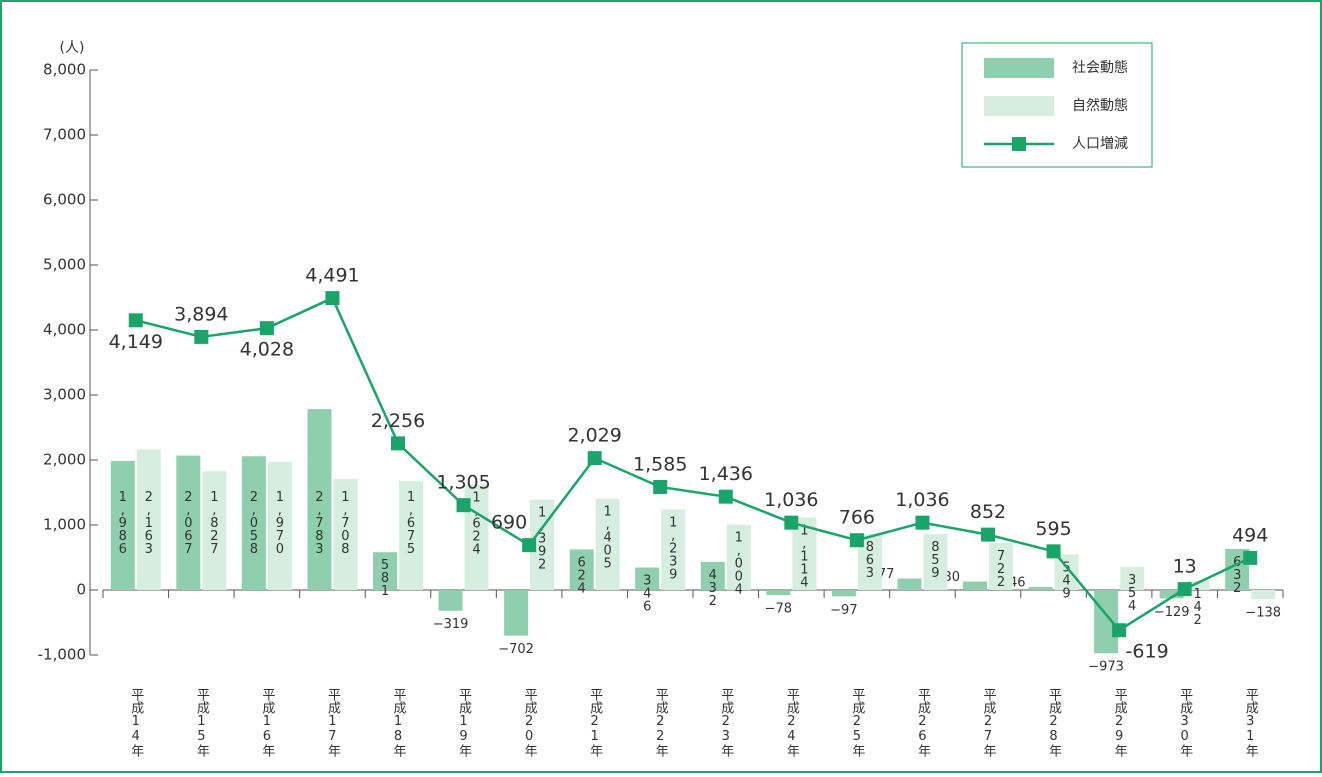  Describe the element at coordinates (64, 525) in the screenshot. I see `y-tick-label: 1,000` at that location.